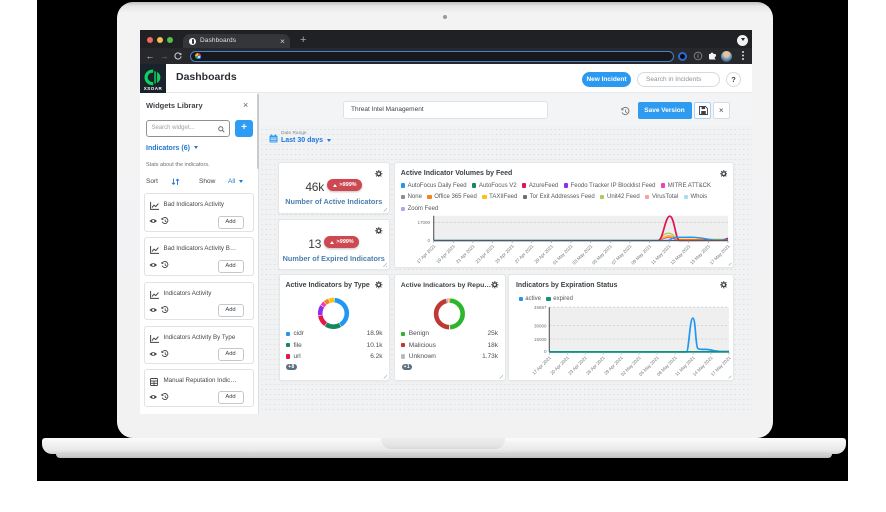 The image size is (886, 512). What do you see at coordinates (720, 254) in the screenshot?
I see `svg-text: 17 May 2021` at bounding box center [720, 254].